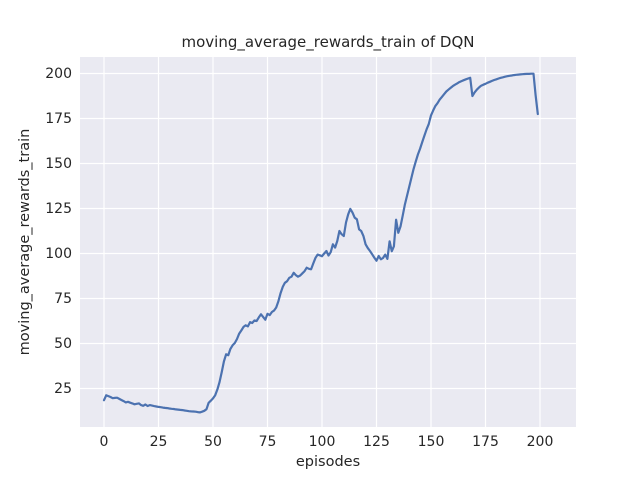  I want to click on y-tick-label: 200, so click(58, 73).